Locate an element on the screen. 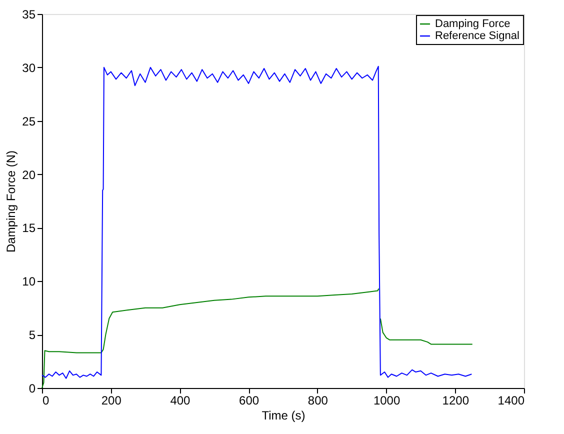 This screenshot has height=434, width=564. y-tick-label: 5 is located at coordinates (32, 335).